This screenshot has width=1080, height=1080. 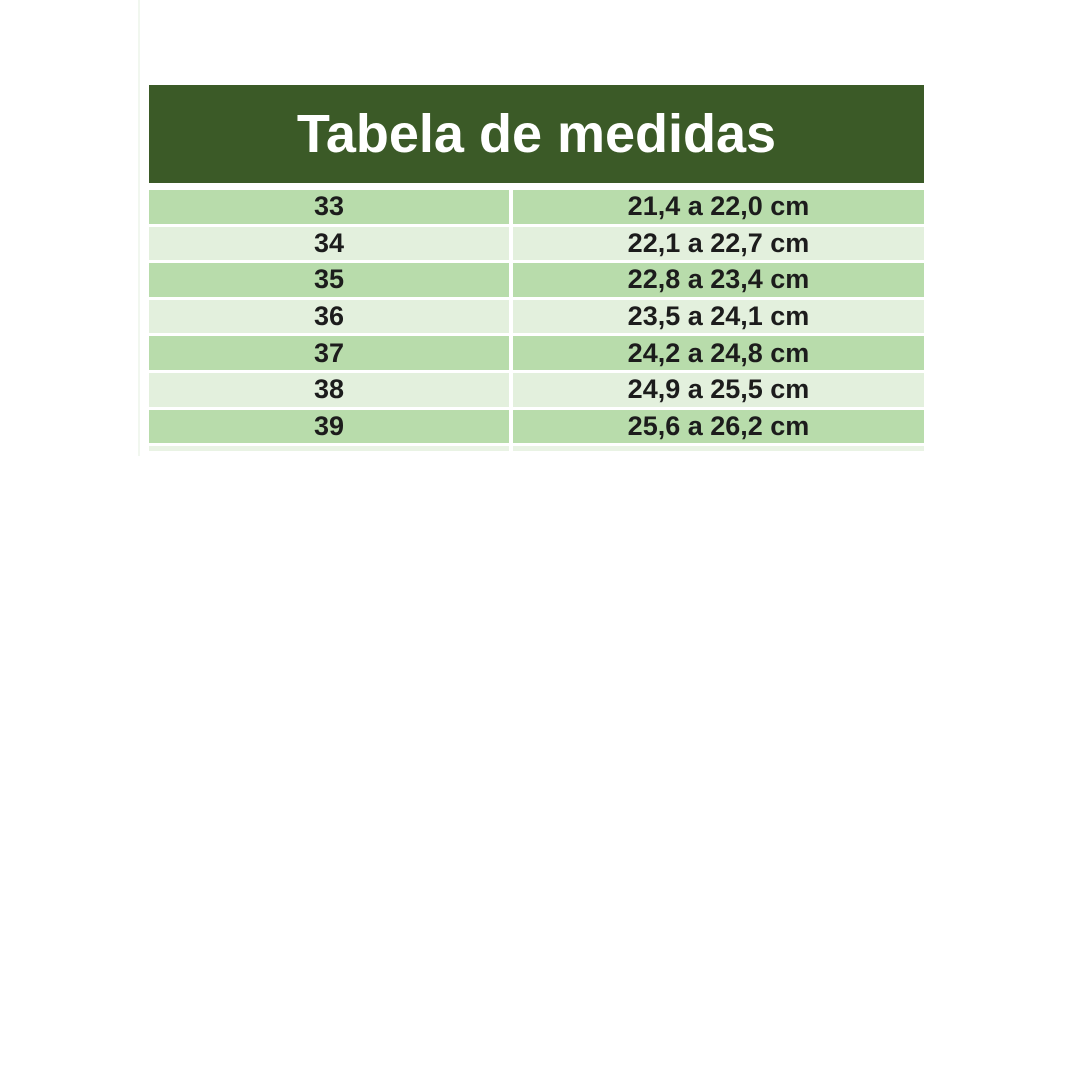 I want to click on size-cell: 38, so click(x=329, y=389).